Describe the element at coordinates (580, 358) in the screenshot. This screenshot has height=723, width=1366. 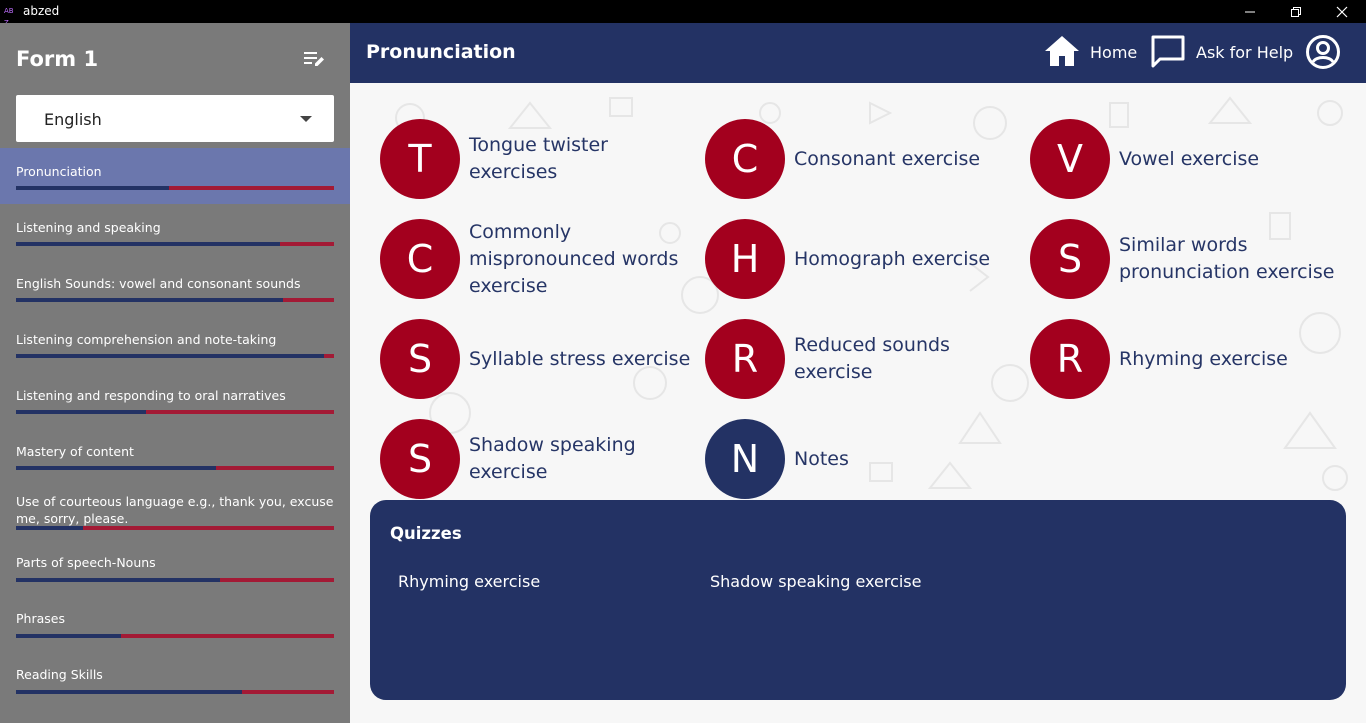
I see `exercise-label: Syllable stress exercise` at that location.